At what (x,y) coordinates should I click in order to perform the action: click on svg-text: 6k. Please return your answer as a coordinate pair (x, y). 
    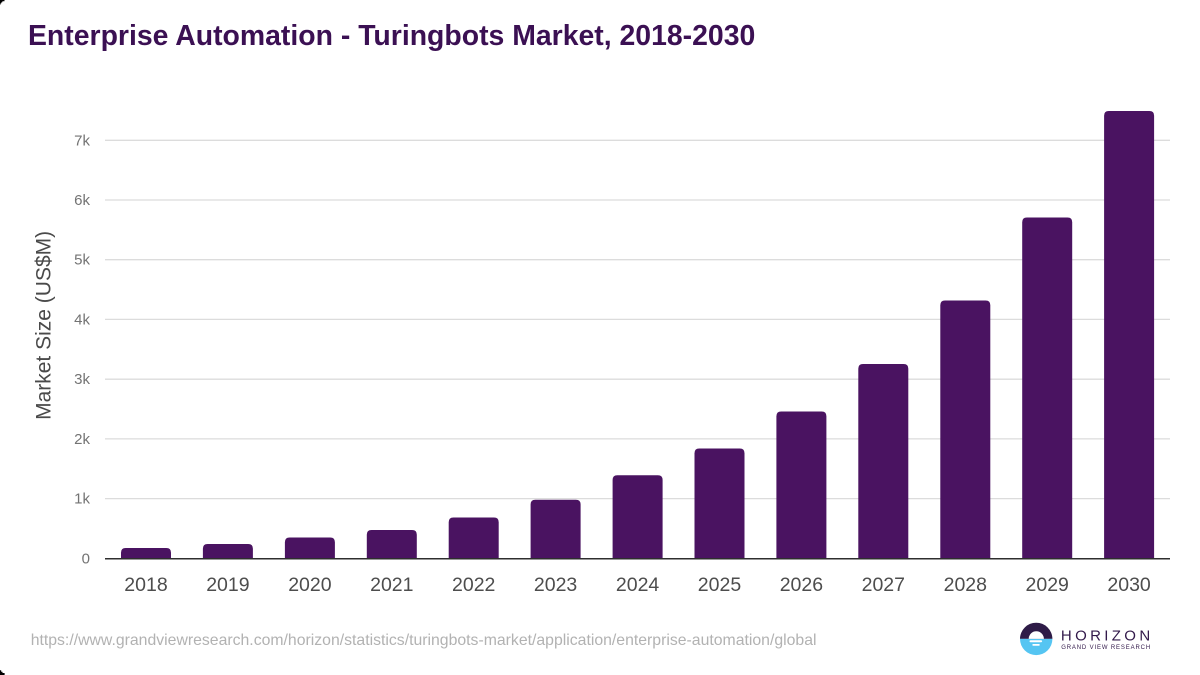
    Looking at the image, I should click on (82, 200).